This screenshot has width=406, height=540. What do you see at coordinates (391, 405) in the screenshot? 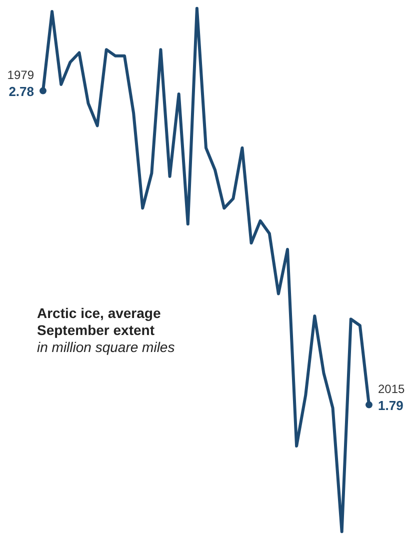
I see `data-label: 1.79` at bounding box center [391, 405].